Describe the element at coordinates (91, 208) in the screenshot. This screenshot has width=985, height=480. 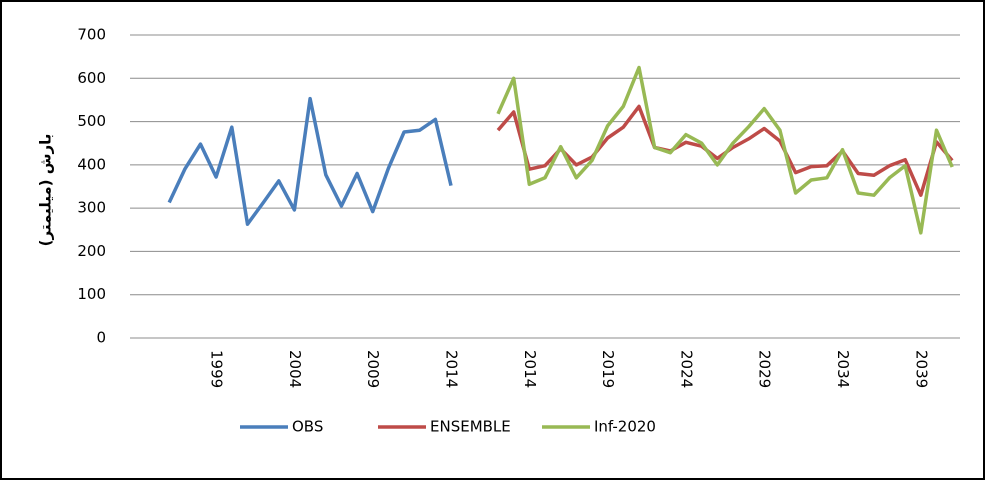
I see `y-tick-label: 300` at that location.